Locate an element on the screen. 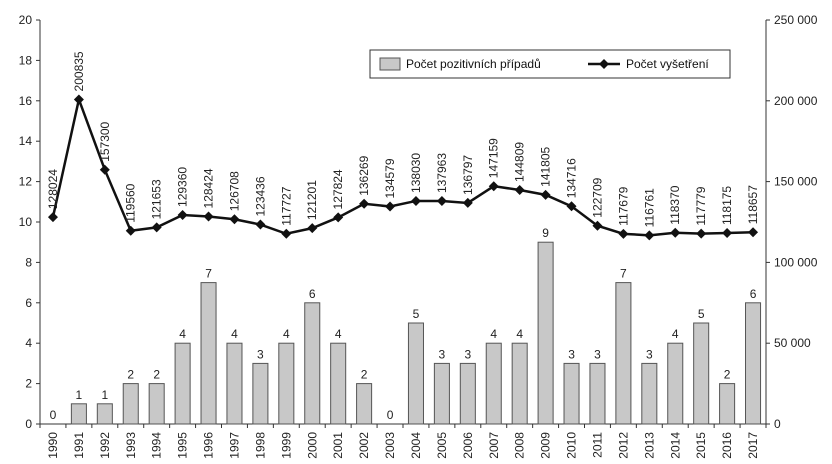 This screenshot has width=832, height=464. line-value-label: 117679 is located at coordinates (623, 205).